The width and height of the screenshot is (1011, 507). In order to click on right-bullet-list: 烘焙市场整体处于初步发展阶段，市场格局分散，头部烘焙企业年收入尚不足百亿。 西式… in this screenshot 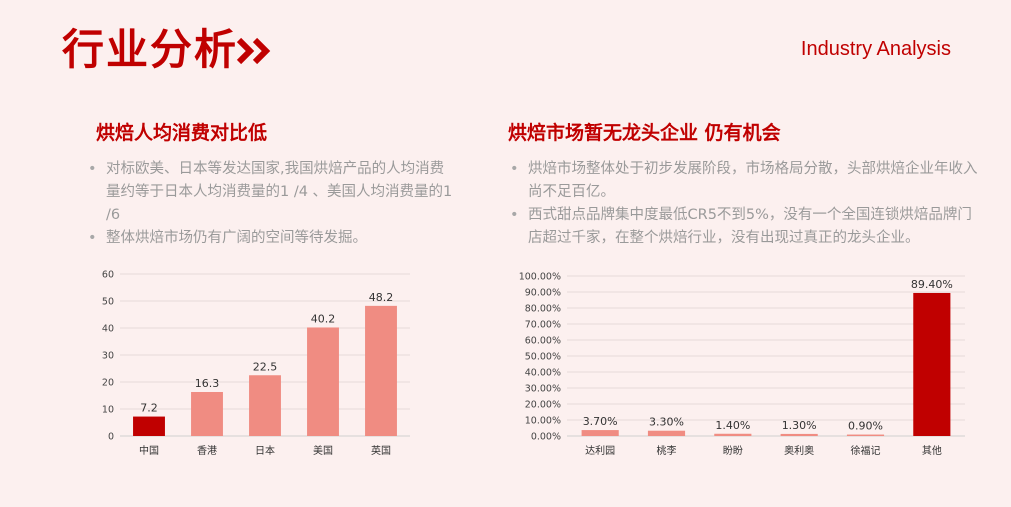, I will do `click(745, 204)`.